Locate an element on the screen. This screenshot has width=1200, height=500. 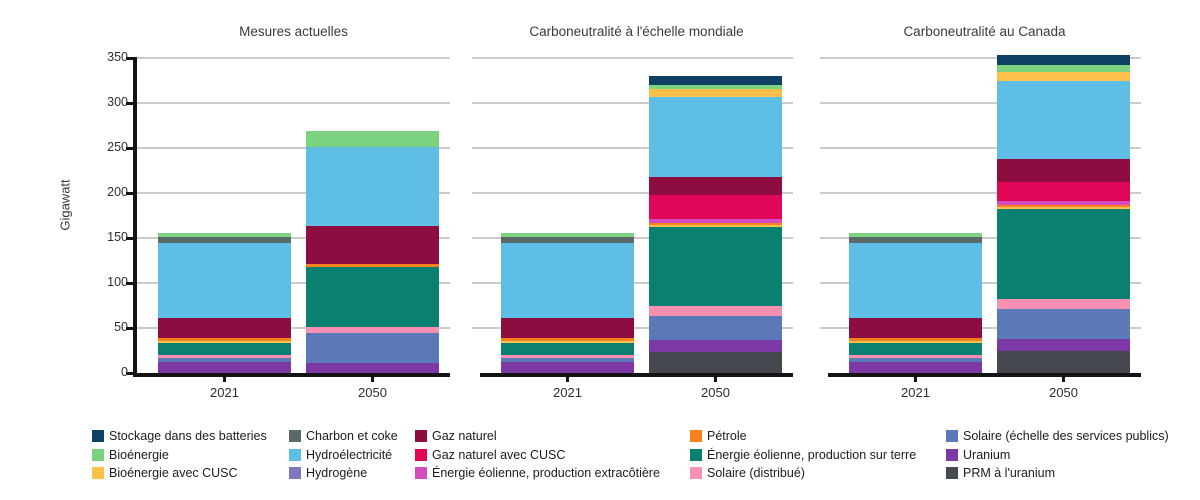
legend-item: Hydroélectricité is located at coordinates (343, 455).